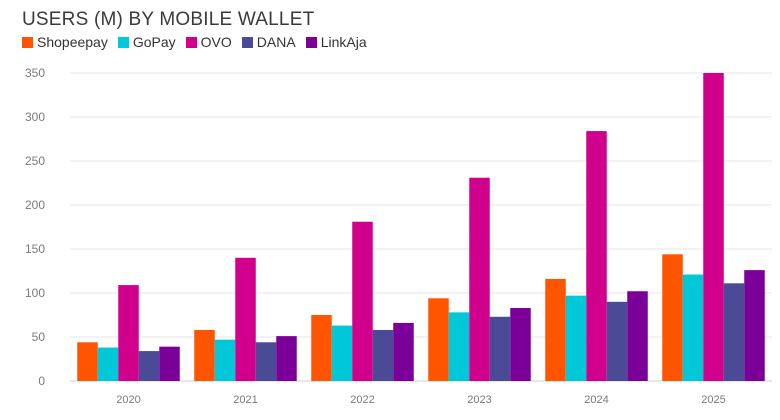 The width and height of the screenshot is (780, 420). What do you see at coordinates (35, 227) in the screenshot?
I see `y-axis-ticks: 0 50 100 150 200 250 300 350` at bounding box center [35, 227].